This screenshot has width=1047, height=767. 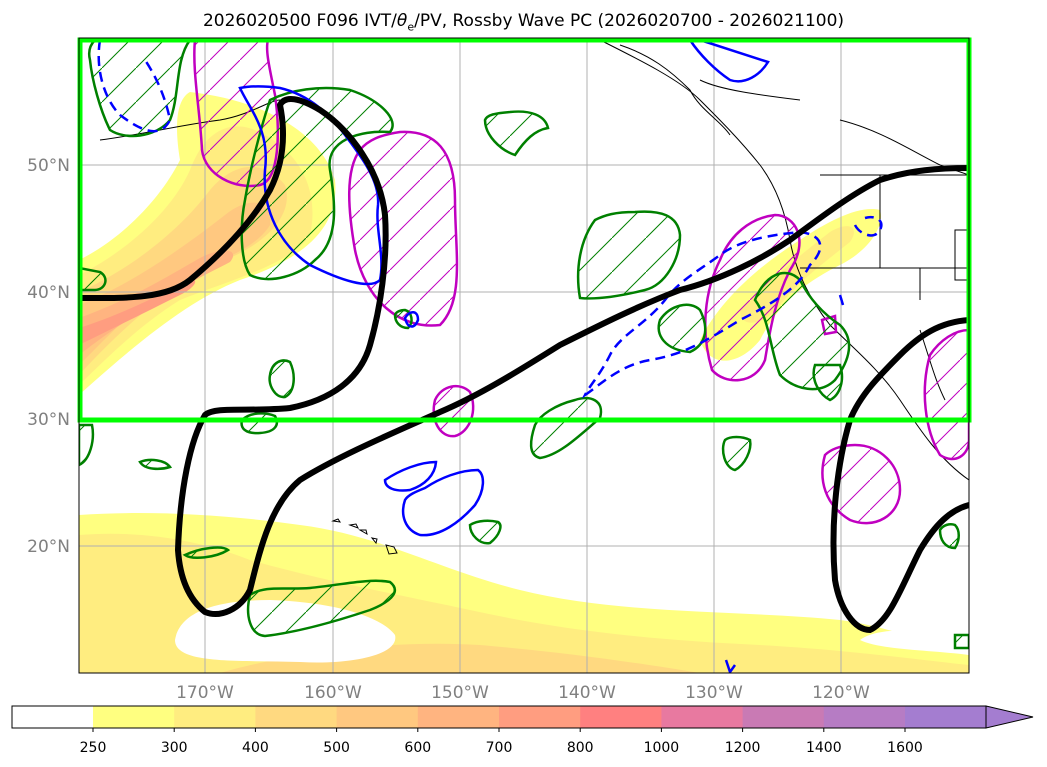 I want to click on pv-region-east, so click(x=961, y=641).